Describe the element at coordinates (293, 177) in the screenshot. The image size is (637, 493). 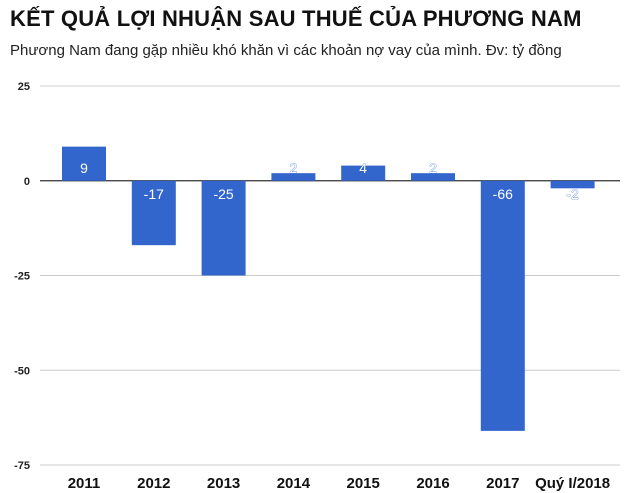
I see `bar-2014` at that location.